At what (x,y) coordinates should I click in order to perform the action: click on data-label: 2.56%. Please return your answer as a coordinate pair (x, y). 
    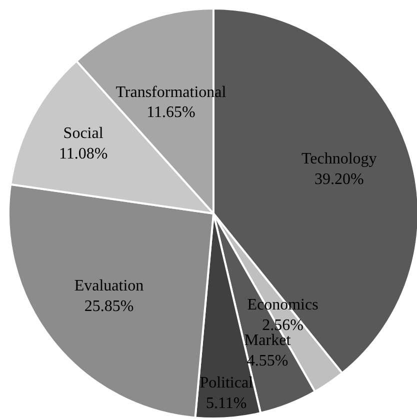
    Looking at the image, I should click on (283, 325).